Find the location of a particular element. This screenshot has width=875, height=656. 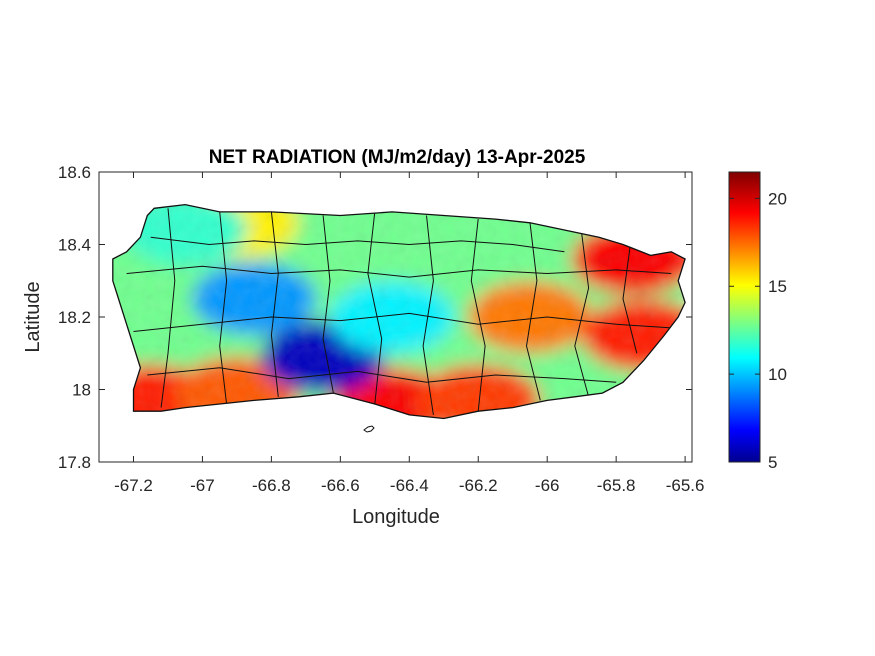

chart-title: NET RADIATION (MJ/m2/day) 13-Apr-2025 is located at coordinates (397, 157).